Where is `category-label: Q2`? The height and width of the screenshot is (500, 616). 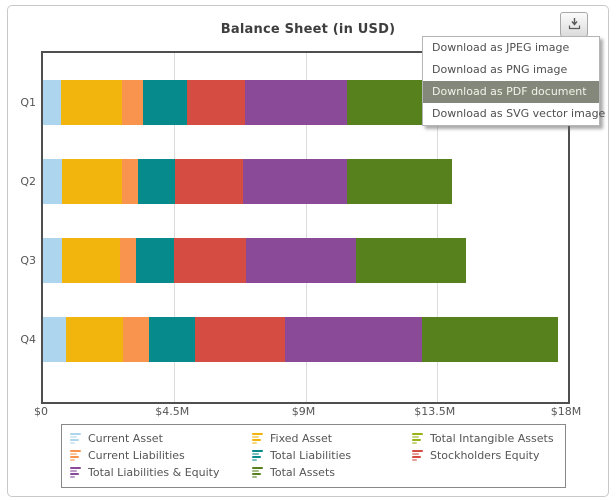 category-label: Q2 is located at coordinates (28, 181).